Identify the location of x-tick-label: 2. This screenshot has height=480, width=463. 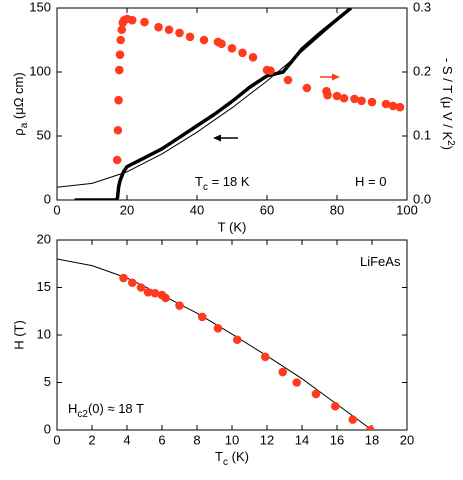
(91, 439).